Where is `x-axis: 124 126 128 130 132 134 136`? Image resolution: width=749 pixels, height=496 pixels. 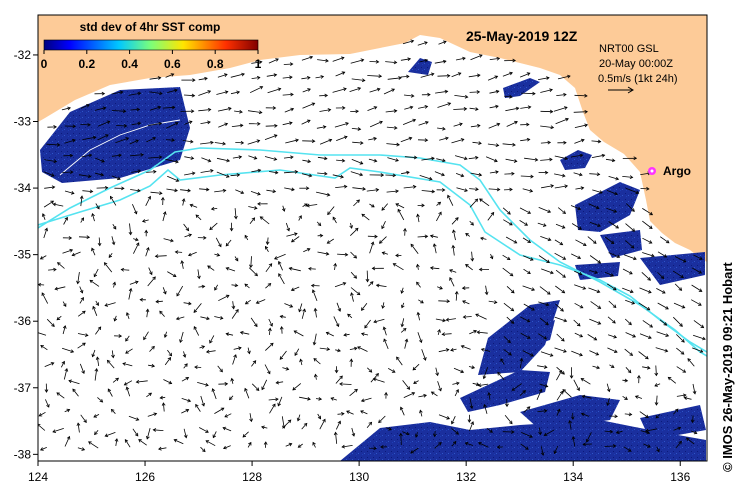 x-axis: 124 126 128 130 132 134 136 is located at coordinates (359, 472).